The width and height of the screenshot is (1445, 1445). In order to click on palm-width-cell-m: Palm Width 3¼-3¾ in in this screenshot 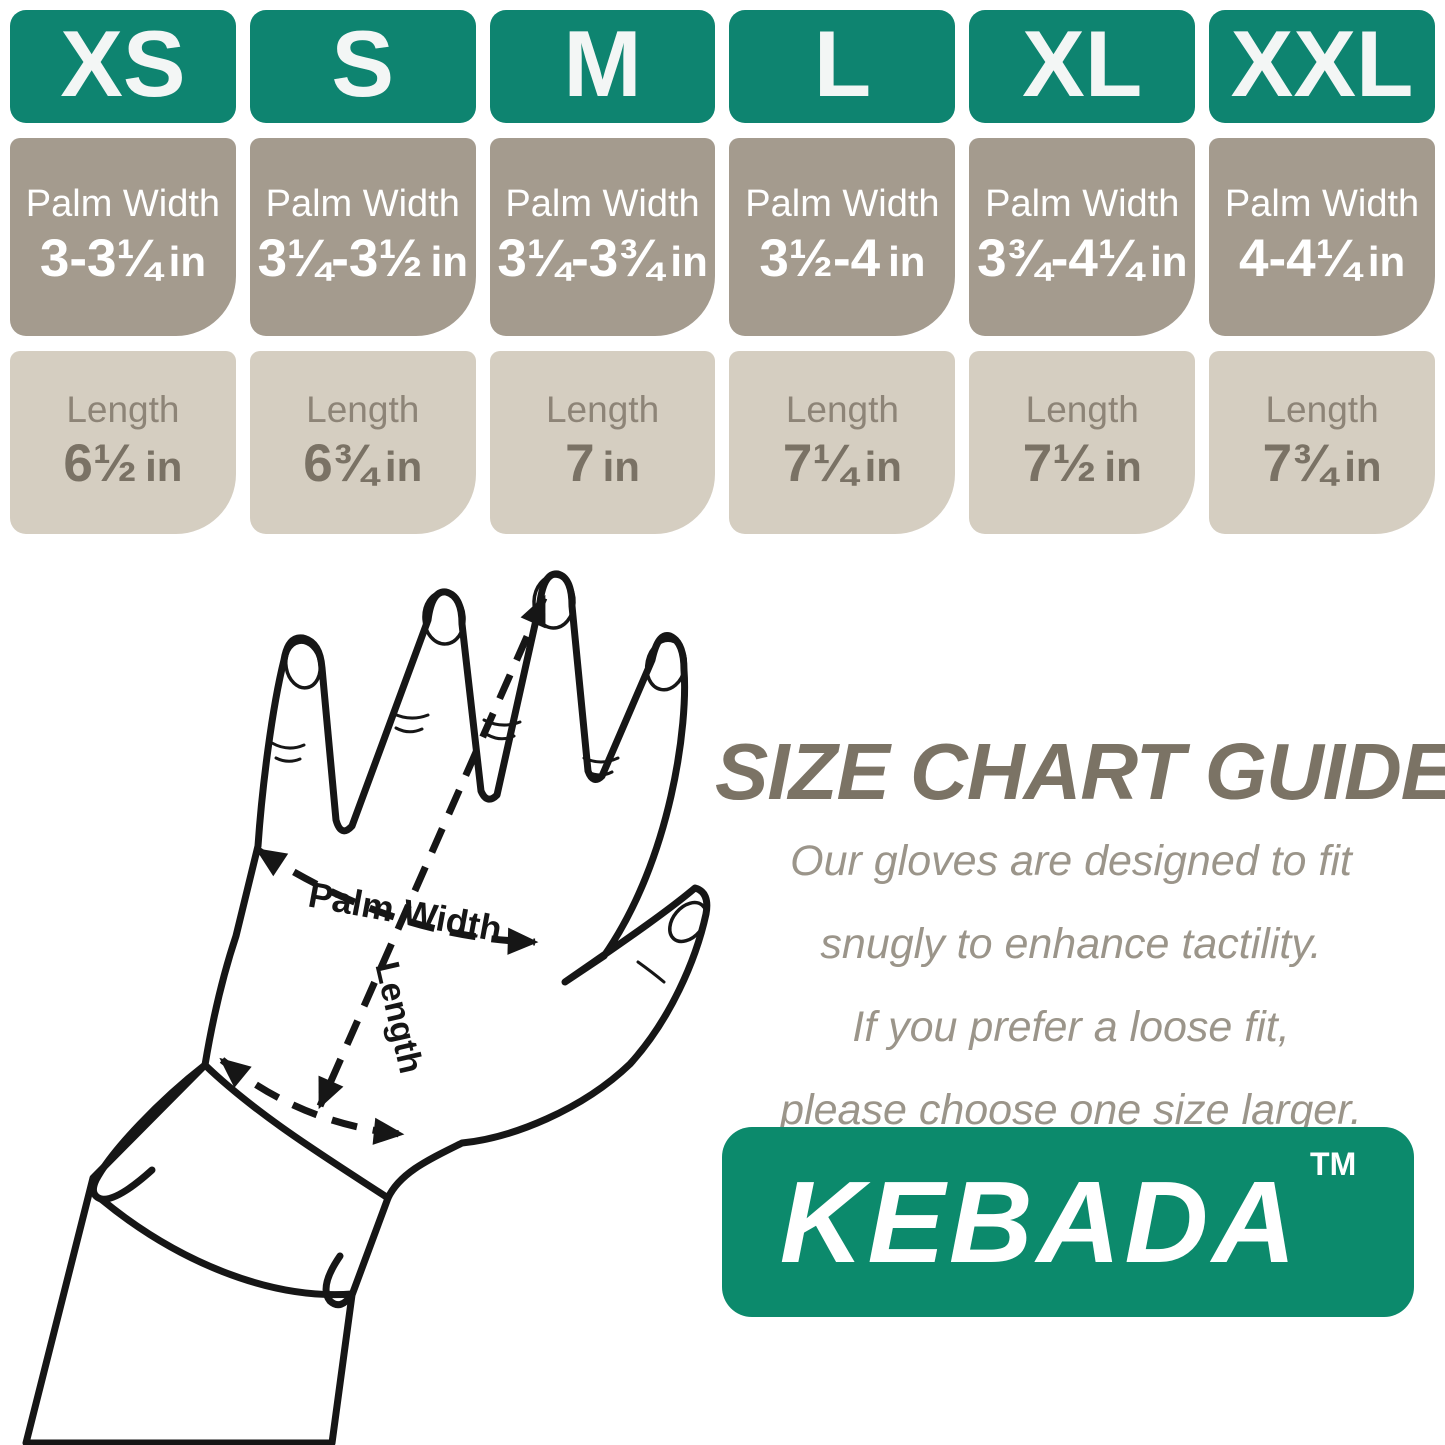, I will do `click(602, 237)`.